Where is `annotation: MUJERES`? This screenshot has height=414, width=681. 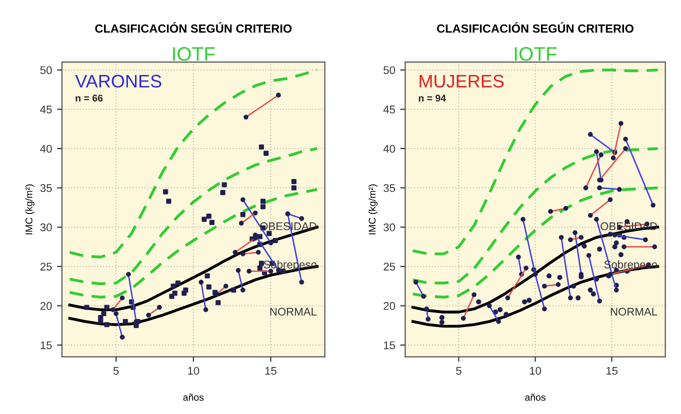
annotation: MUJERES is located at coordinates (462, 81).